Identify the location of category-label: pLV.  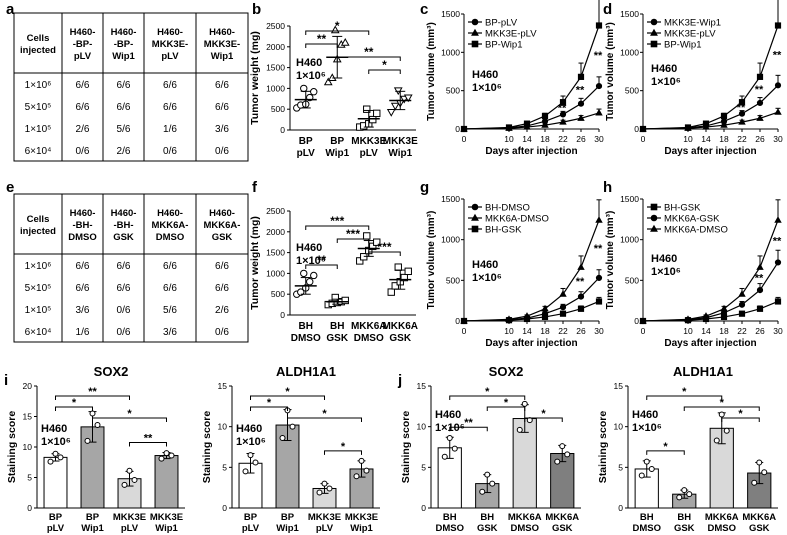
(56, 528).